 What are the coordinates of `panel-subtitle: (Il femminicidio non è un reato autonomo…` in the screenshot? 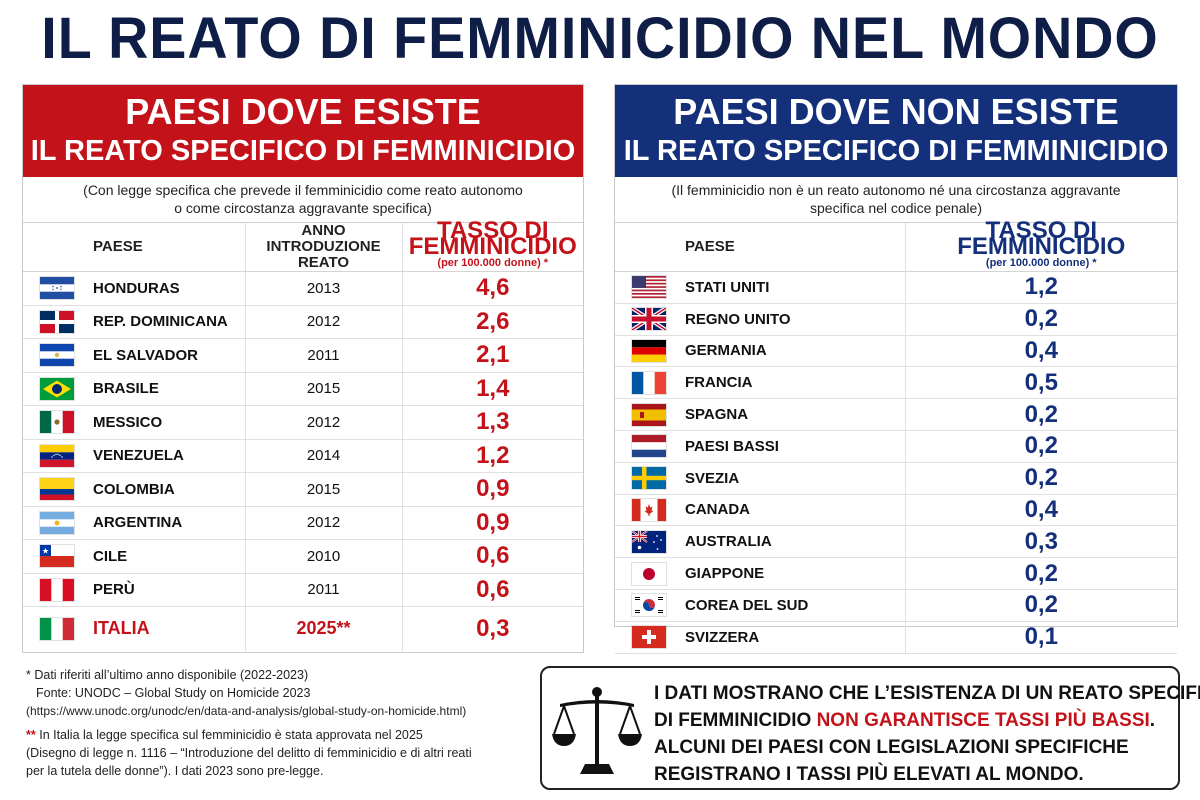 It's located at (896, 200).